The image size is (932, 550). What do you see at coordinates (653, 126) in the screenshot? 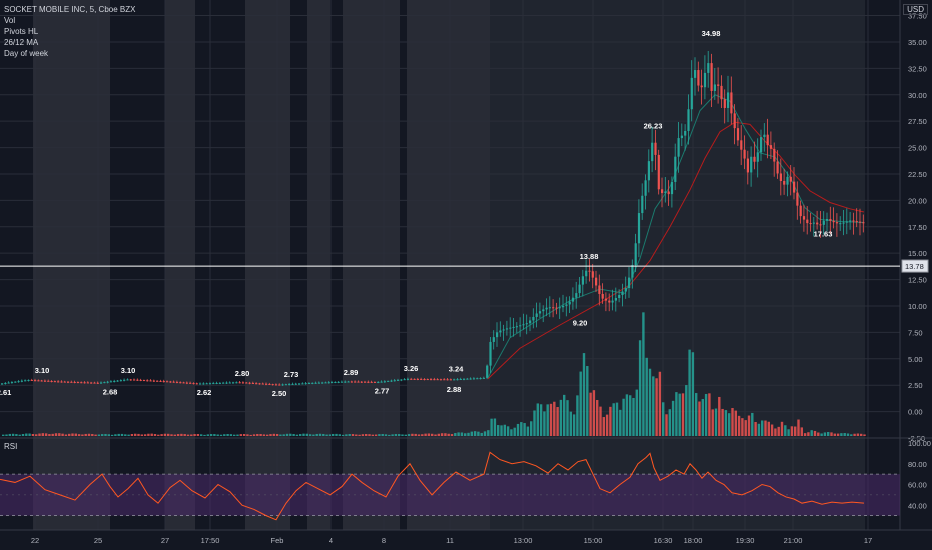
I see `pivot-label: 26.23` at bounding box center [653, 126].